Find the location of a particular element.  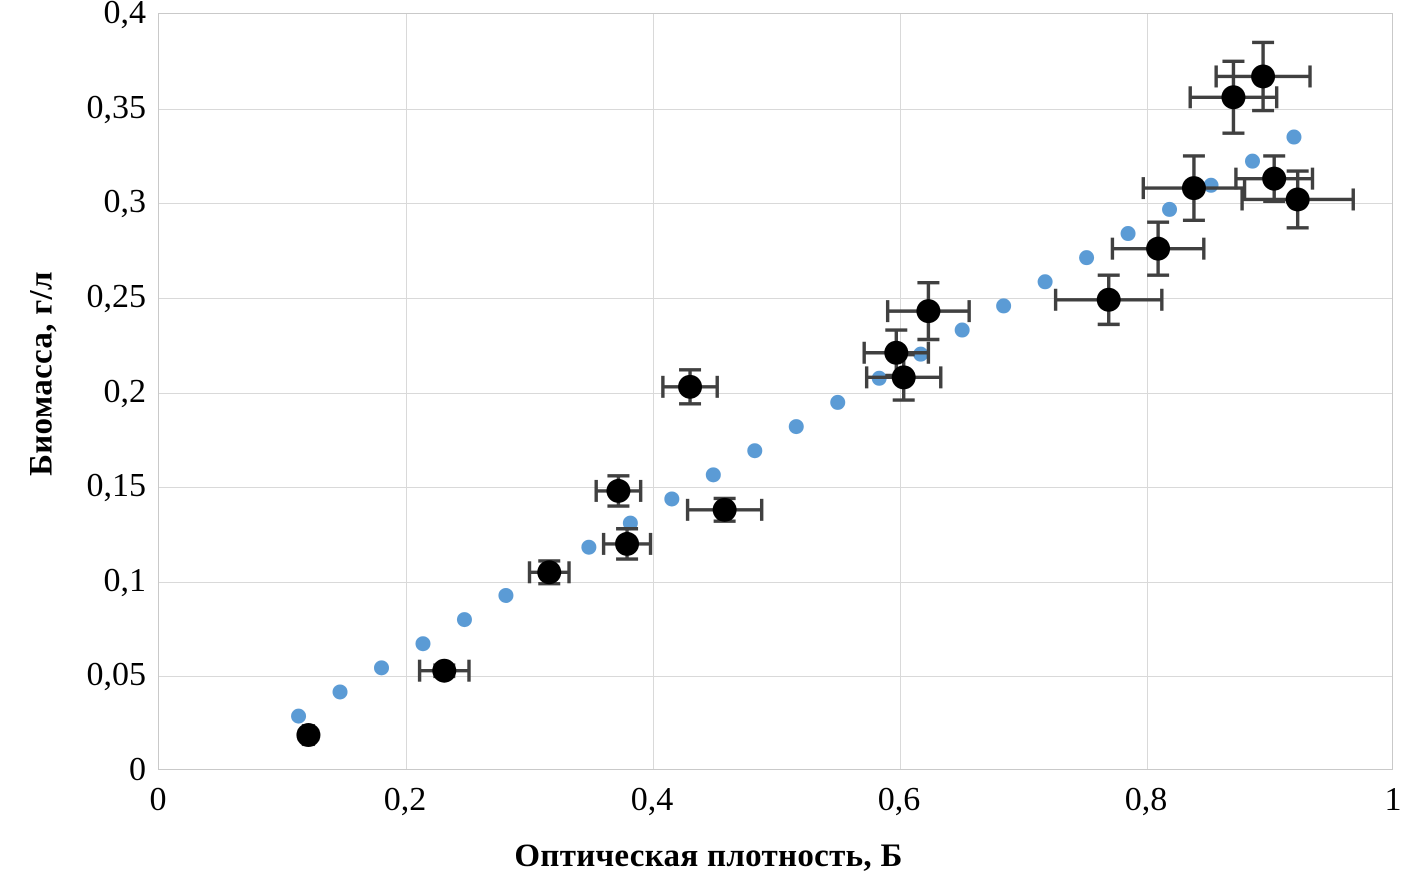

y-tick-label: 0 is located at coordinates (137, 769).